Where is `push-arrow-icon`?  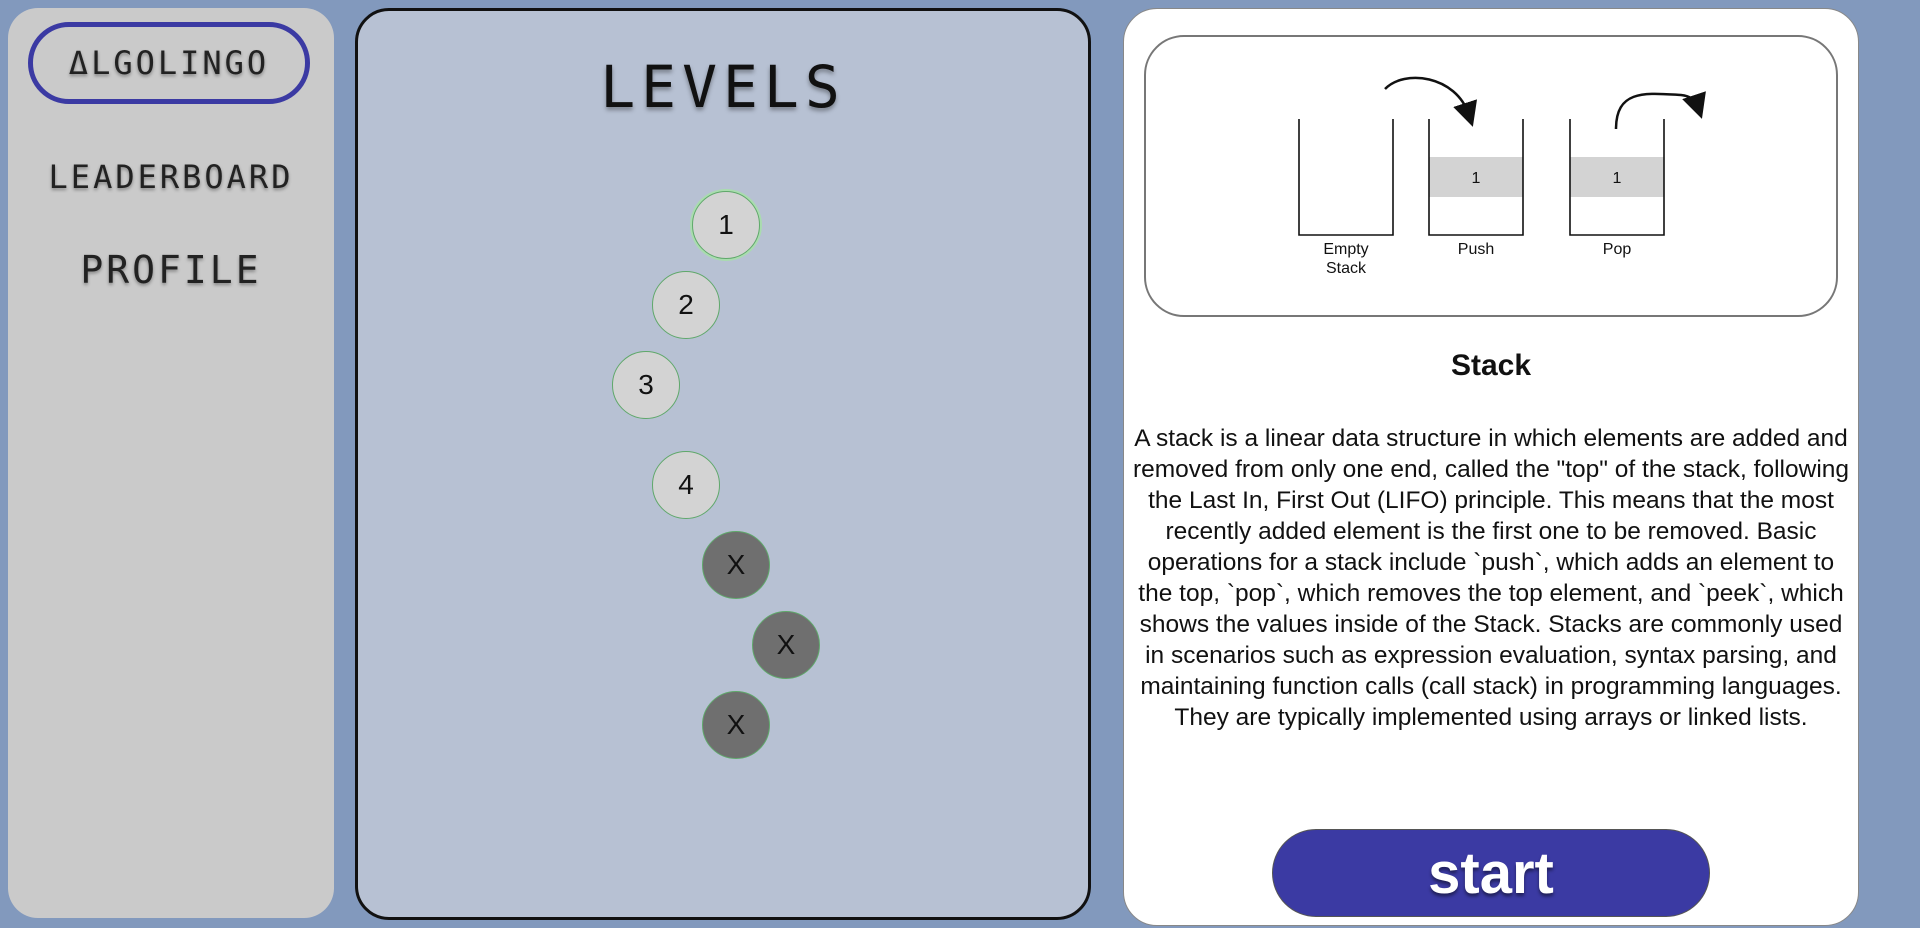
push-arrow-icon is located at coordinates (1431, 101).